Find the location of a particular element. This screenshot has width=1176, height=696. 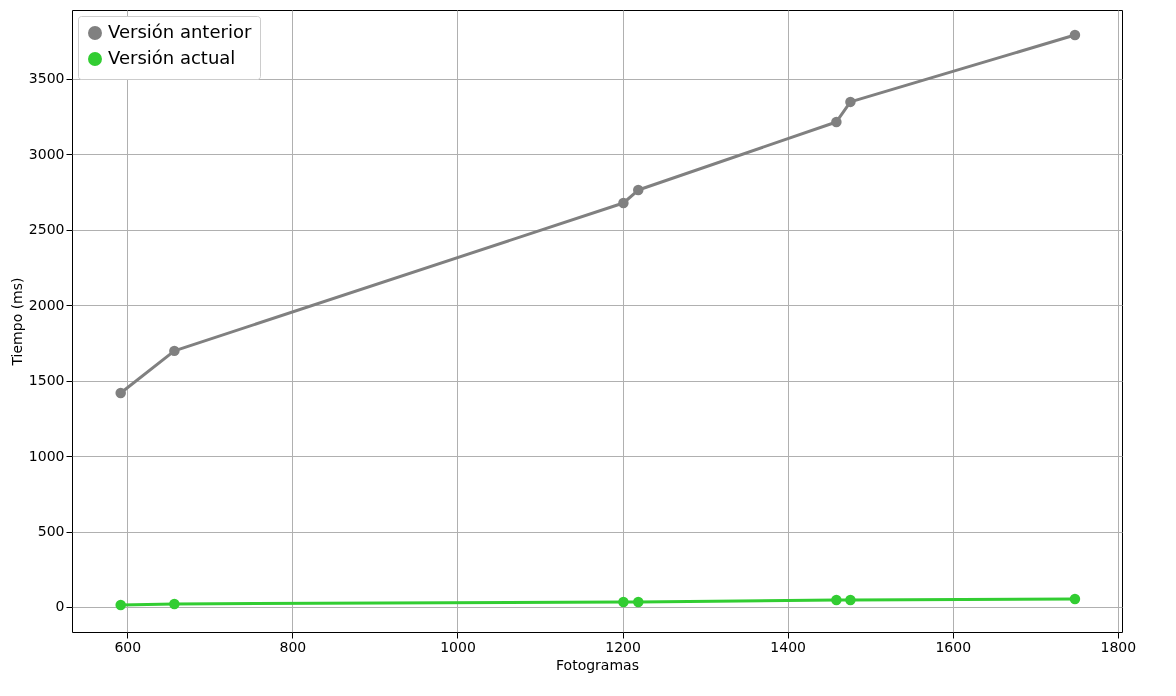

y-tick-label: 3500 is located at coordinates (46, 78).